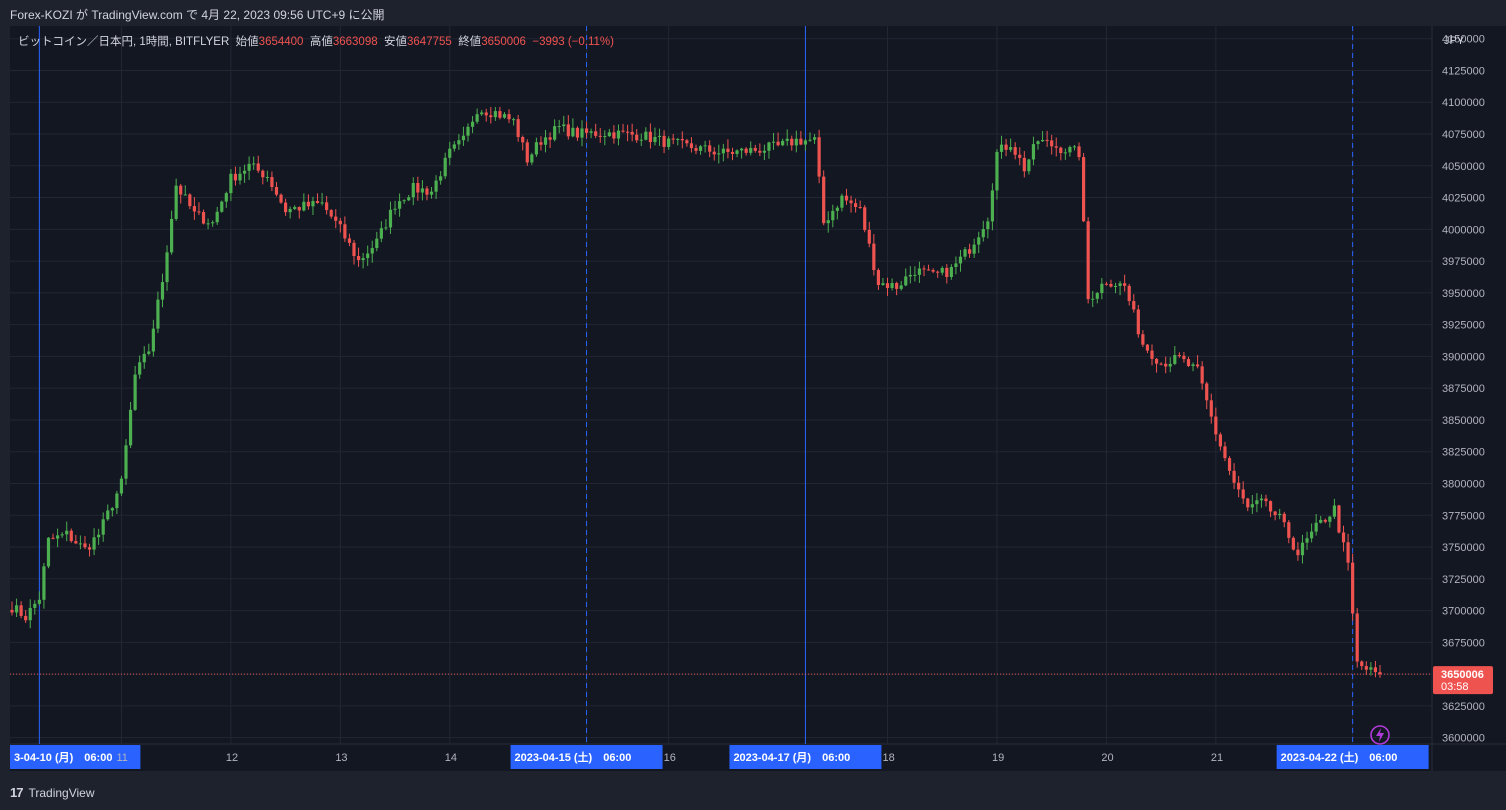  What do you see at coordinates (1455, 687) in the screenshot?
I see `last-price-countdown: 03:58` at bounding box center [1455, 687].